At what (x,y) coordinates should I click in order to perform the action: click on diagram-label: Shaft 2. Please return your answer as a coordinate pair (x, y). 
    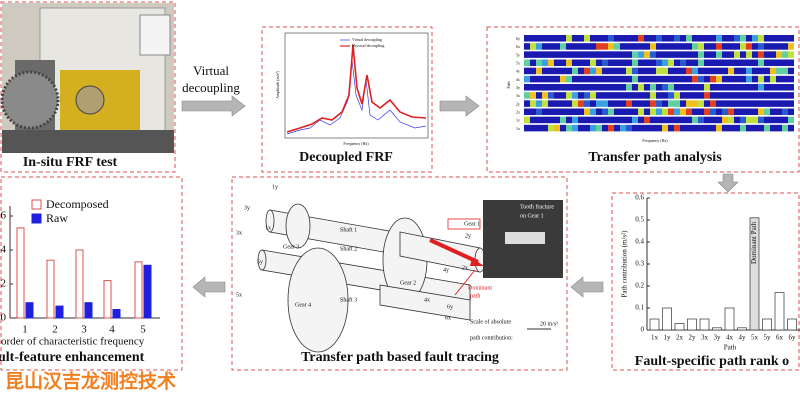
    Looking at the image, I should click on (348, 248).